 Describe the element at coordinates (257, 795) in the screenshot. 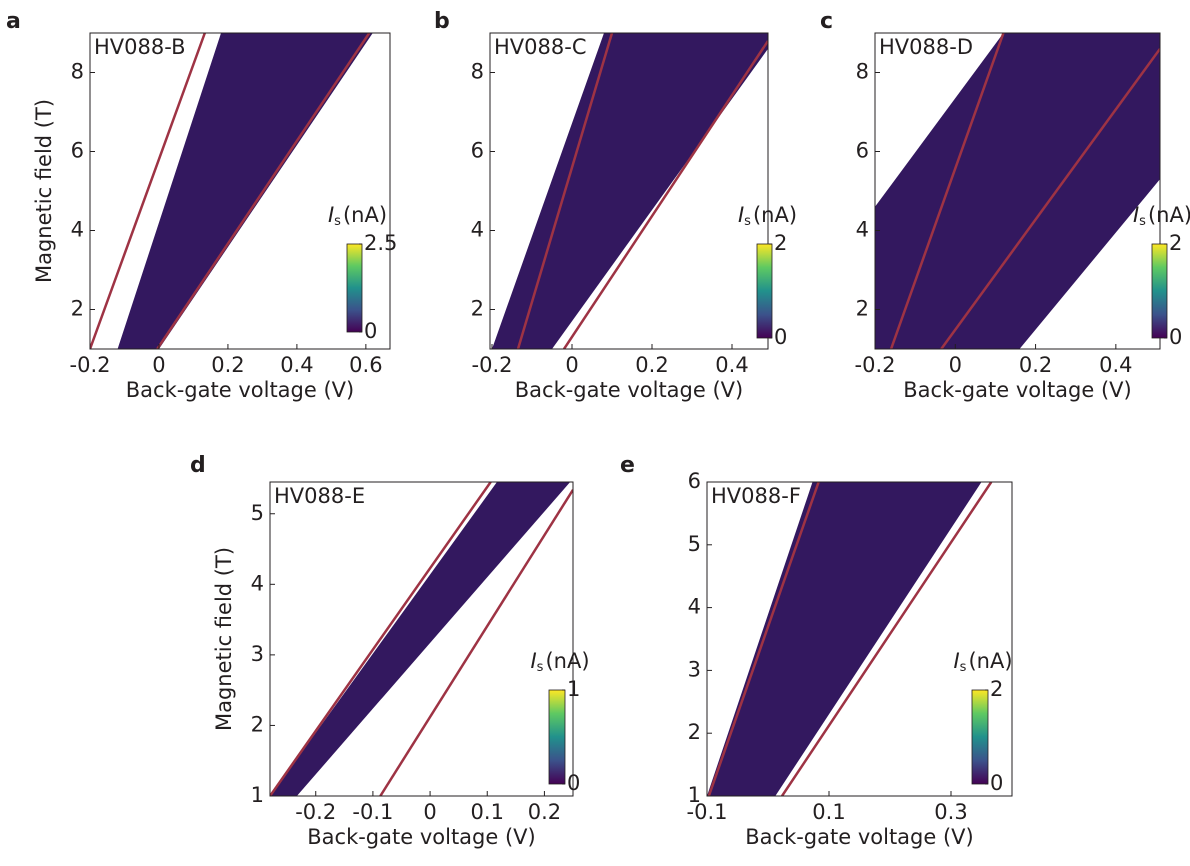

I see `y-tick-label: 1` at that location.